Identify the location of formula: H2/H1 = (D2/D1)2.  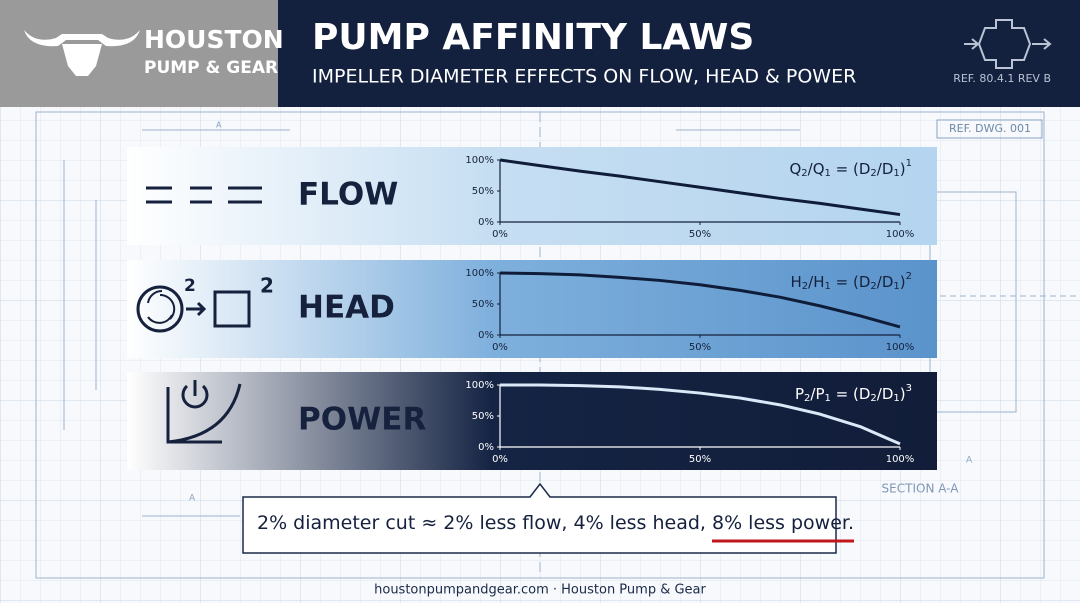
(851, 281).